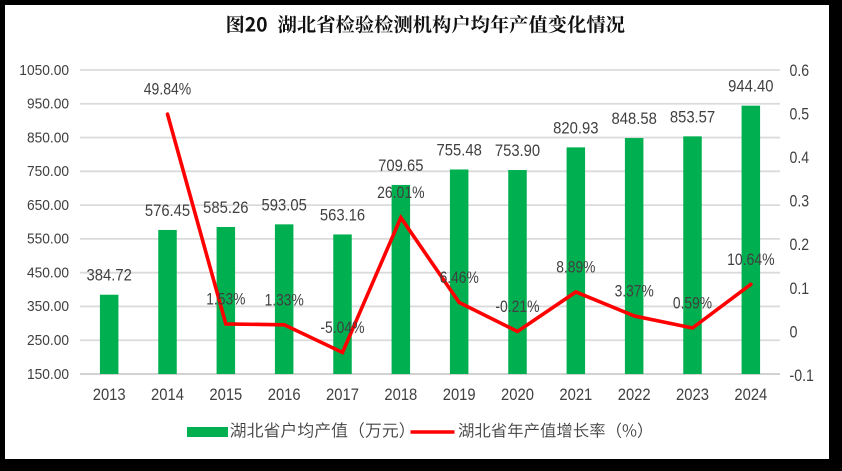  Describe the element at coordinates (800, 245) in the screenshot. I see `svg-text: 0.2` at that location.